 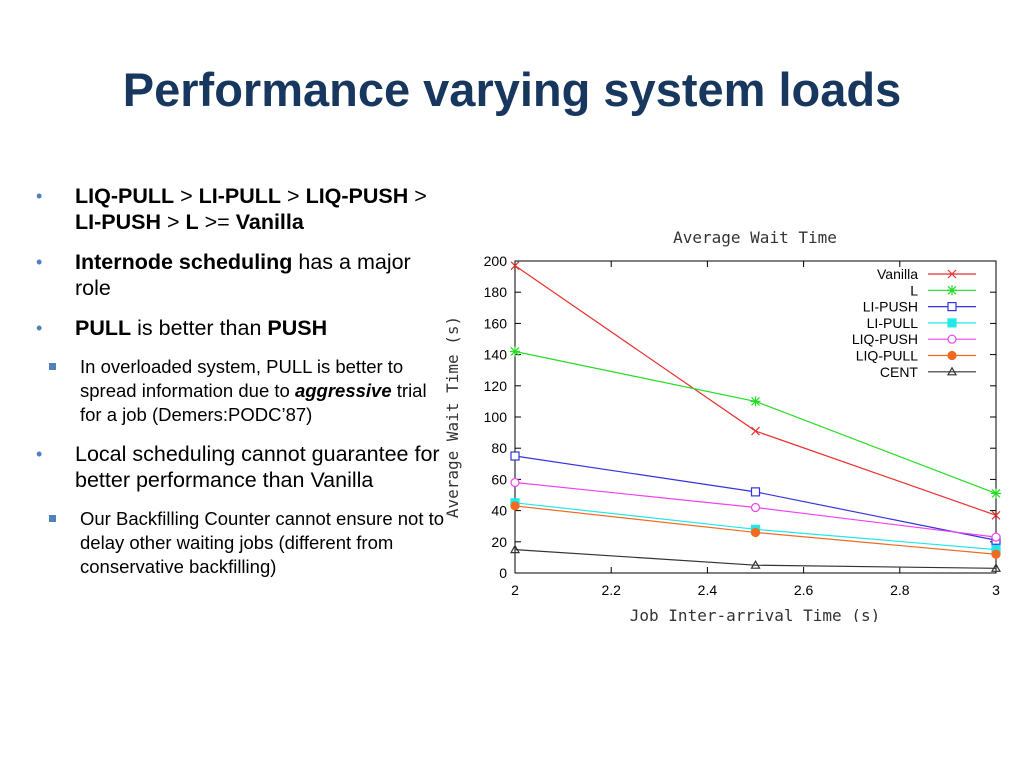 I want to click on text-run: >=, so click(x=217, y=222).